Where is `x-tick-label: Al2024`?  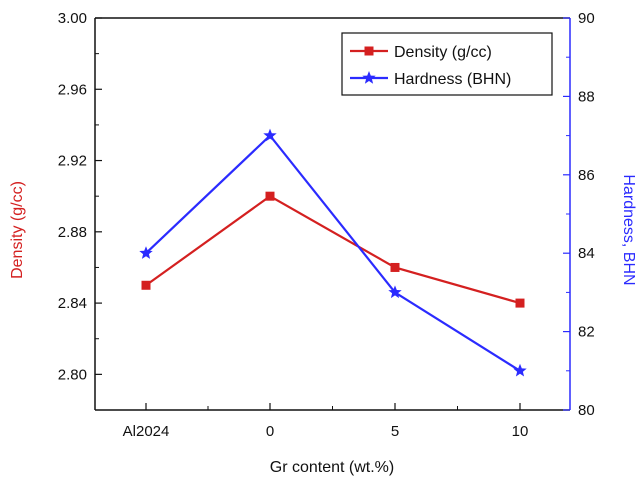 x-tick-label: Al2024 is located at coordinates (146, 431).